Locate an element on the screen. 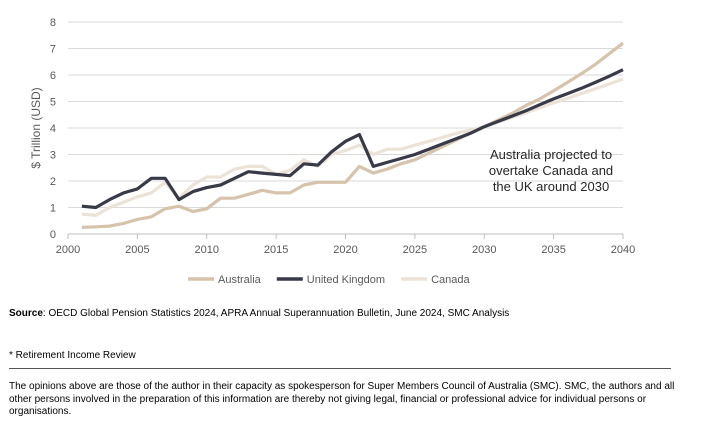  x-tick-label: 2030 is located at coordinates (484, 250).